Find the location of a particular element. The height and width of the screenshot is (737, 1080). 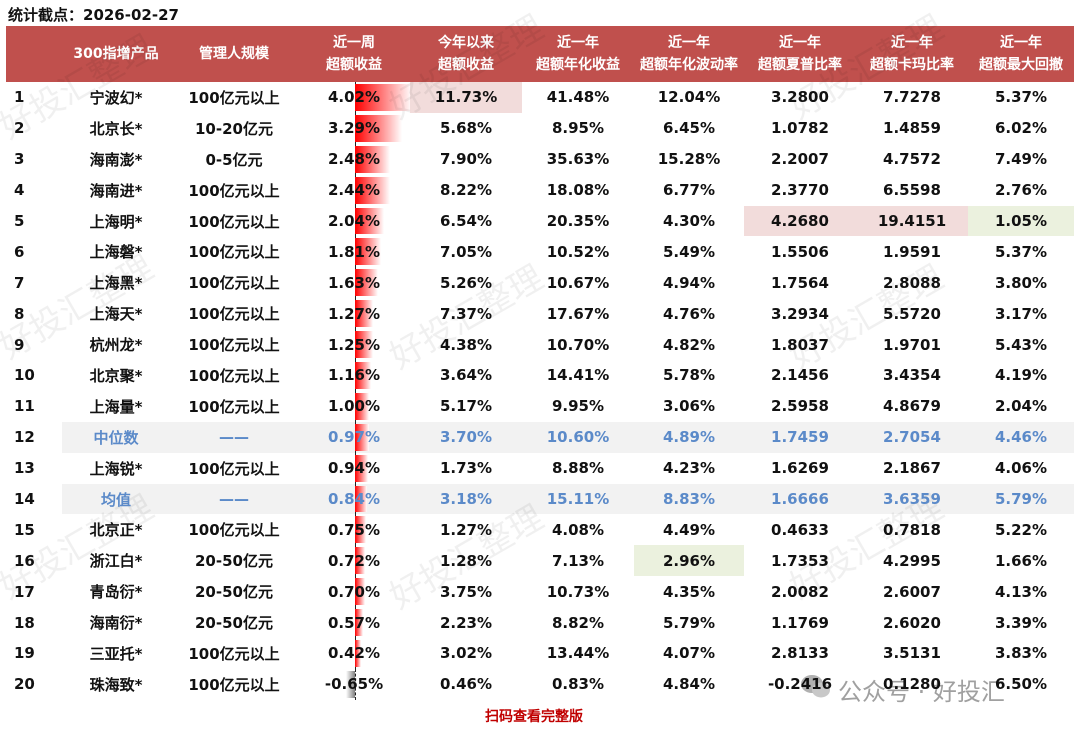

cell-ann_vol: 4.82% is located at coordinates (689, 344).